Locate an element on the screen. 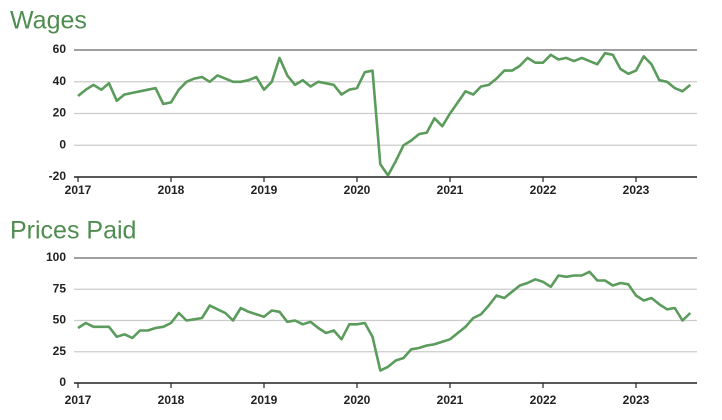 This screenshot has height=420, width=722. y-tick-label: 60 is located at coordinates (60, 49).